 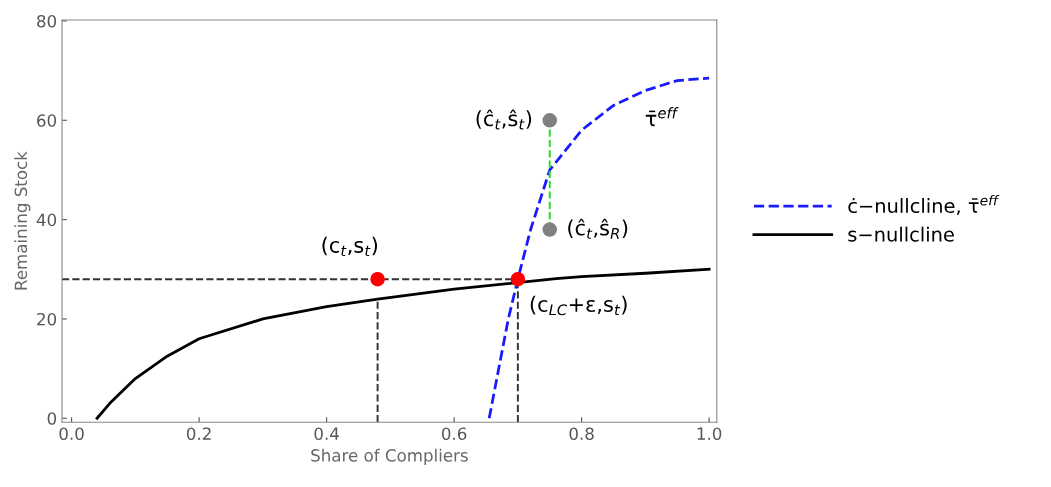 What do you see at coordinates (326, 433) in the screenshot?
I see `x-tick-label: 0.4` at bounding box center [326, 433].